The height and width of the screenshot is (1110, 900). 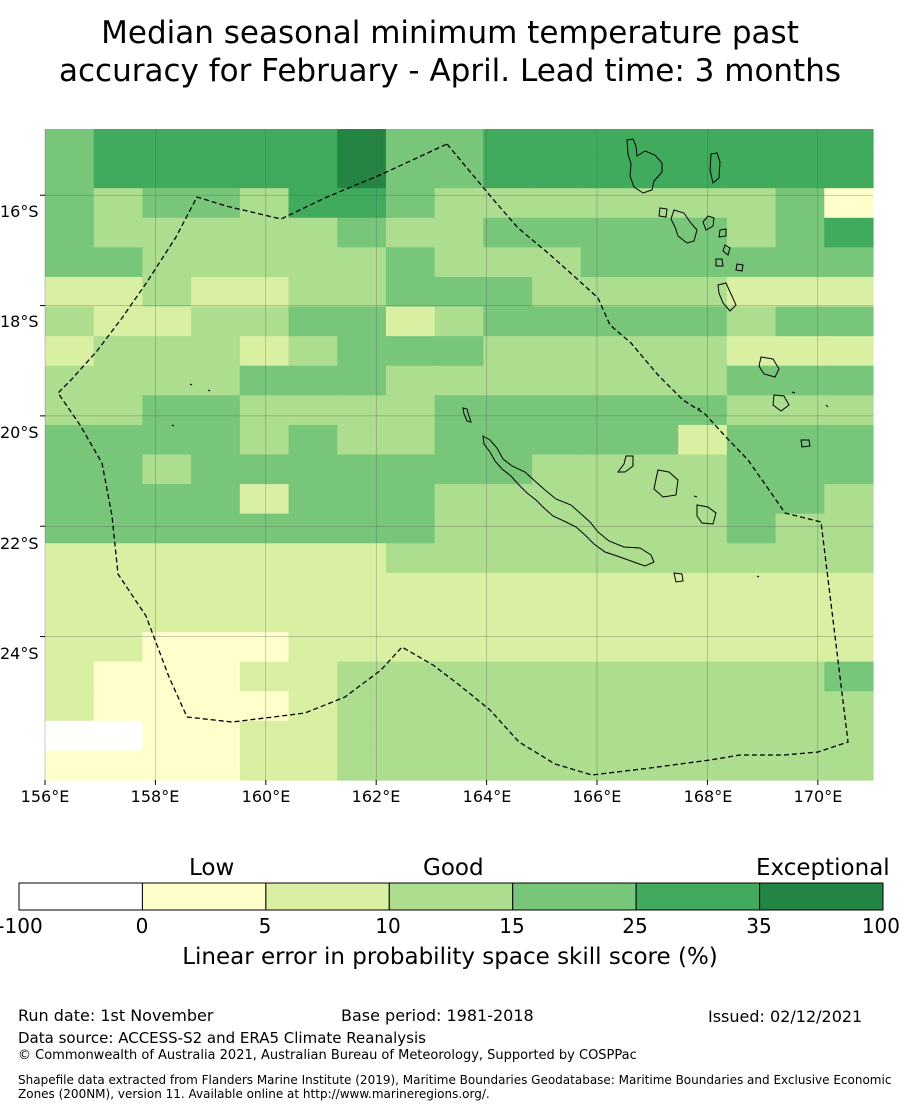 What do you see at coordinates (45, 796) in the screenshot?
I see `lon-label-156e: 156°E` at bounding box center [45, 796].